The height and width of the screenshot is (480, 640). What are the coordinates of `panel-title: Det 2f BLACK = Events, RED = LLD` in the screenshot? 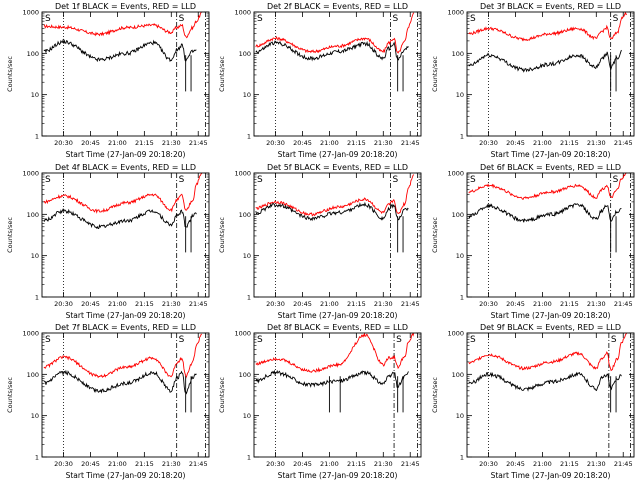 It's located at (337, 6).